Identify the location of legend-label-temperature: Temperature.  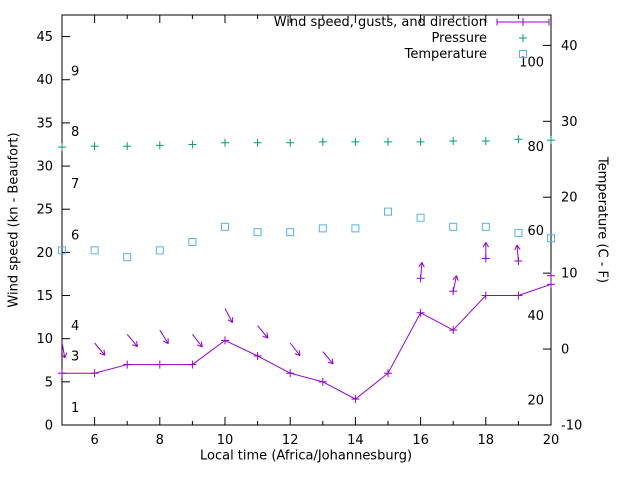
(445, 54).